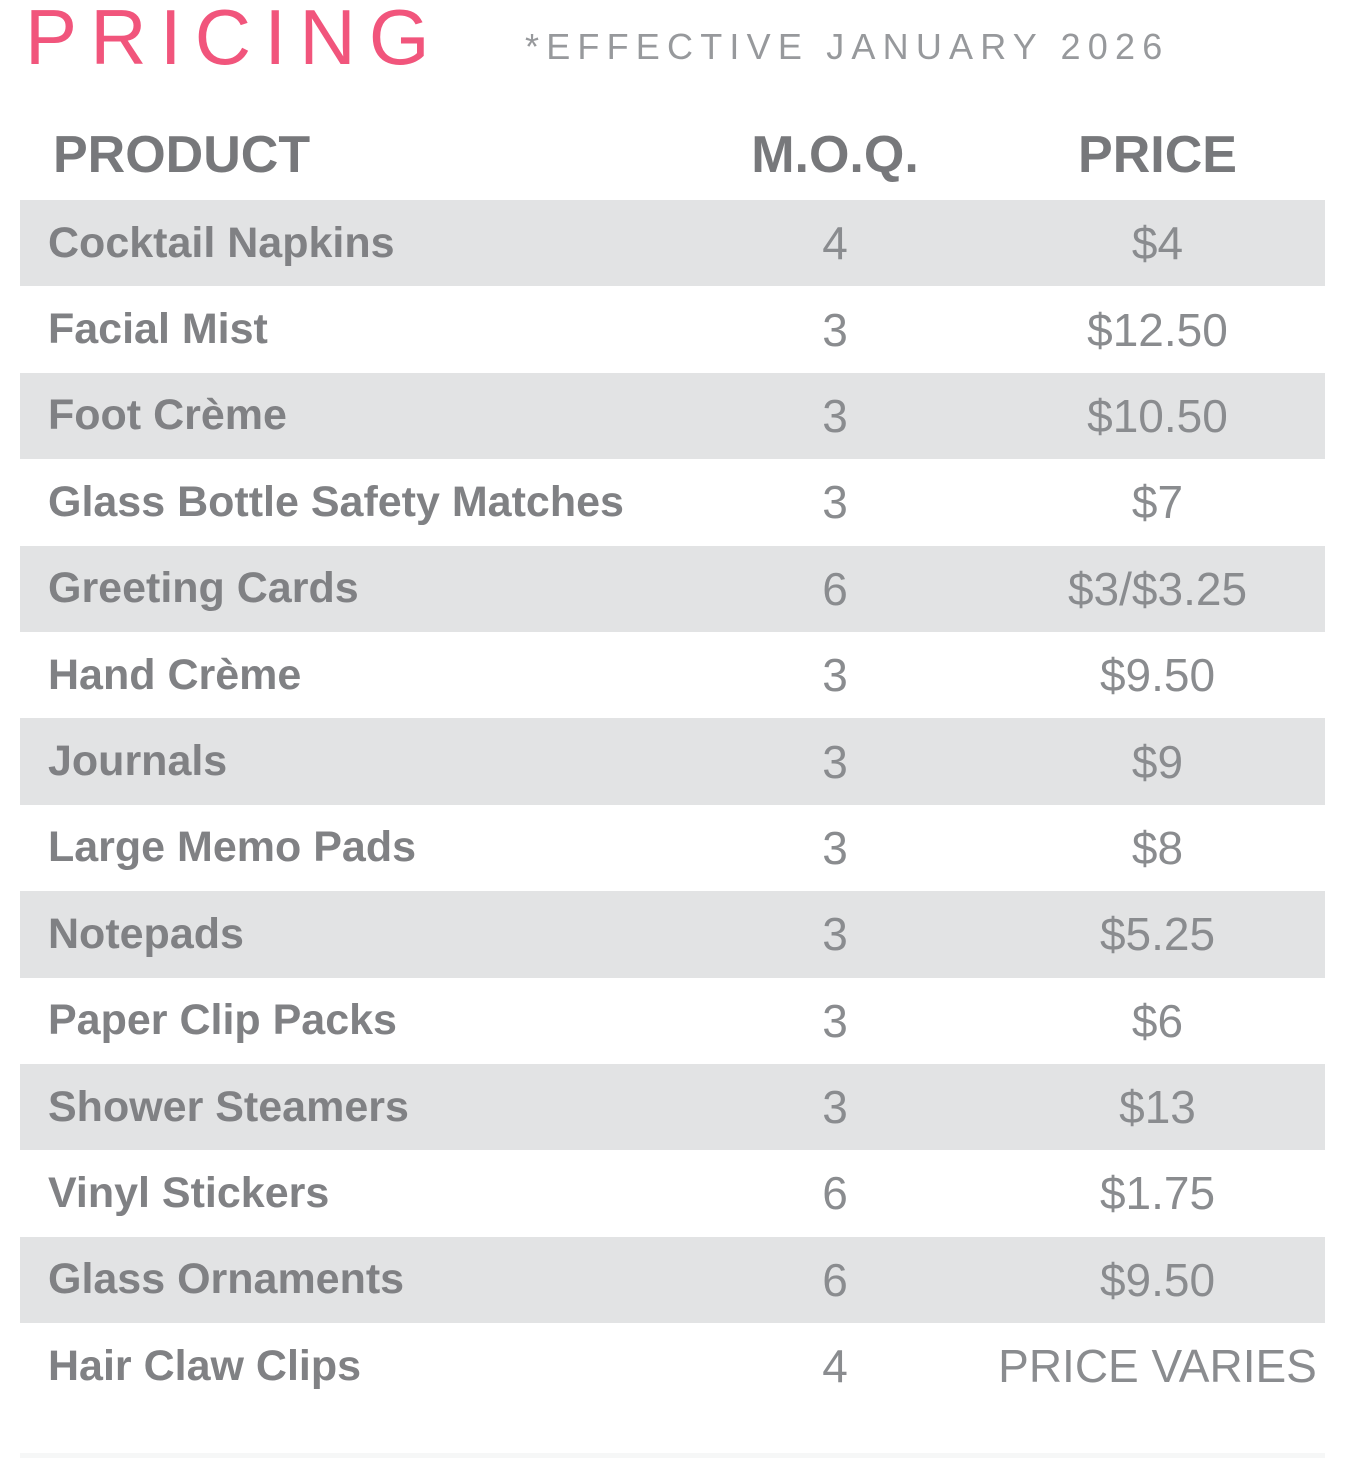 The image size is (1358, 1458). What do you see at coordinates (158, 329) in the screenshot?
I see `product-name: Facial Mist` at bounding box center [158, 329].